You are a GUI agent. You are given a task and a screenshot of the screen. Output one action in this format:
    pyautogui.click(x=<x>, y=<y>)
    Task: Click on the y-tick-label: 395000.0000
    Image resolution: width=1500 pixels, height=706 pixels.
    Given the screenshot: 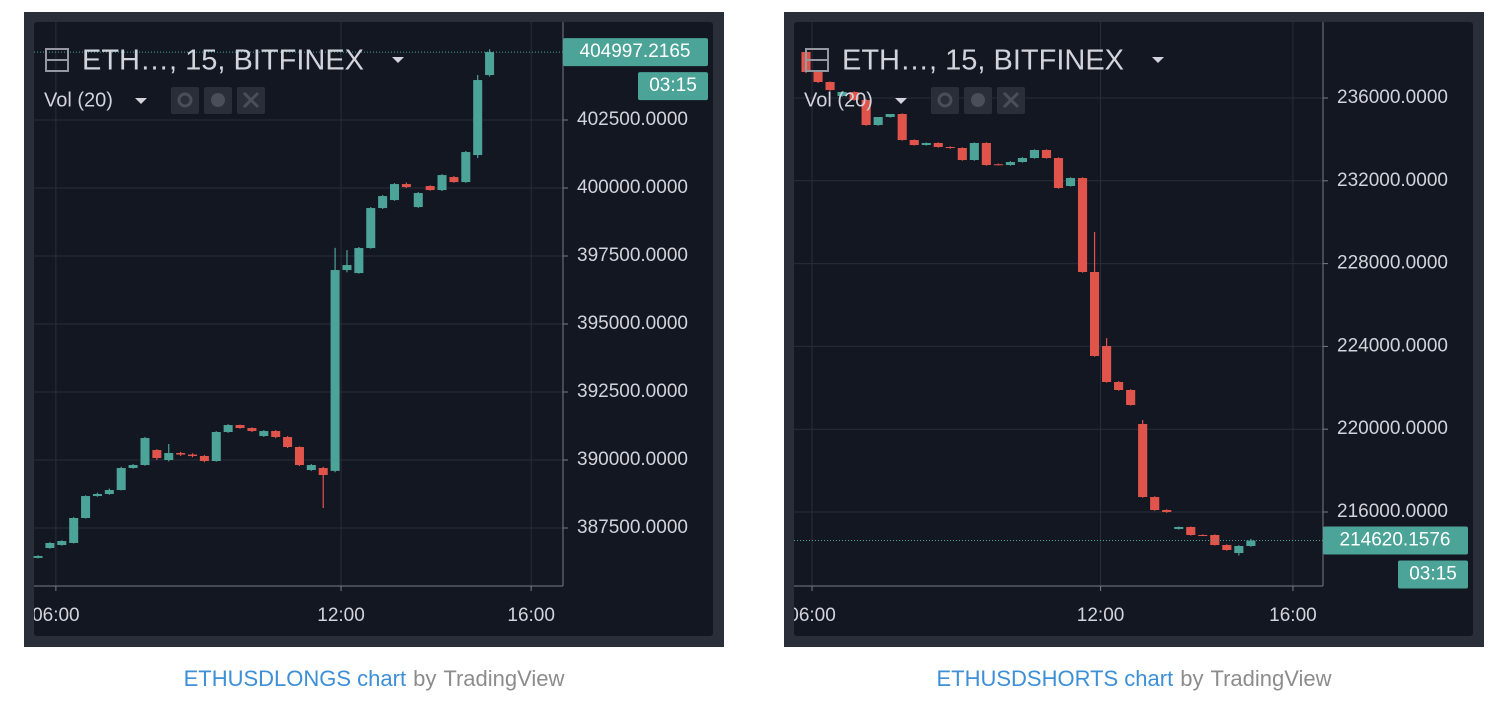 What is the action you would take?
    pyautogui.click(x=632, y=323)
    